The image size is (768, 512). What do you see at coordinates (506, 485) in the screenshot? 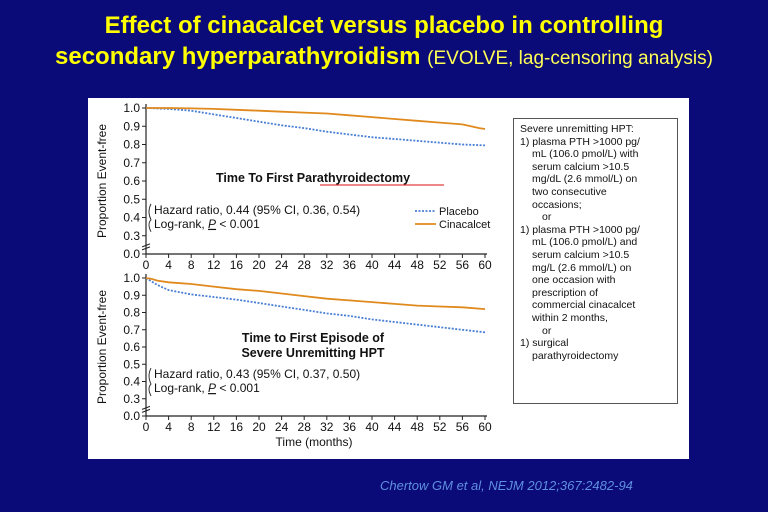
I see `citation: Chertow GM et al, NEJM 2012;367:2482-94` at bounding box center [506, 485].